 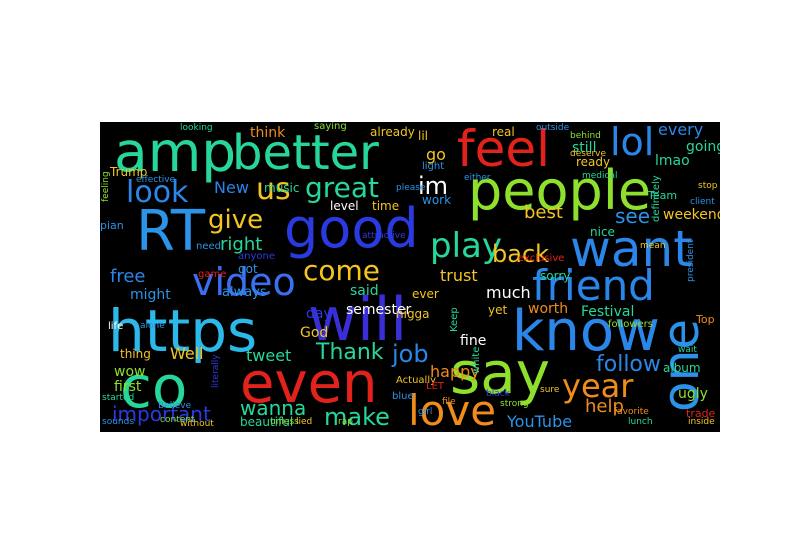 I want to click on word: stop, so click(x=708, y=186).